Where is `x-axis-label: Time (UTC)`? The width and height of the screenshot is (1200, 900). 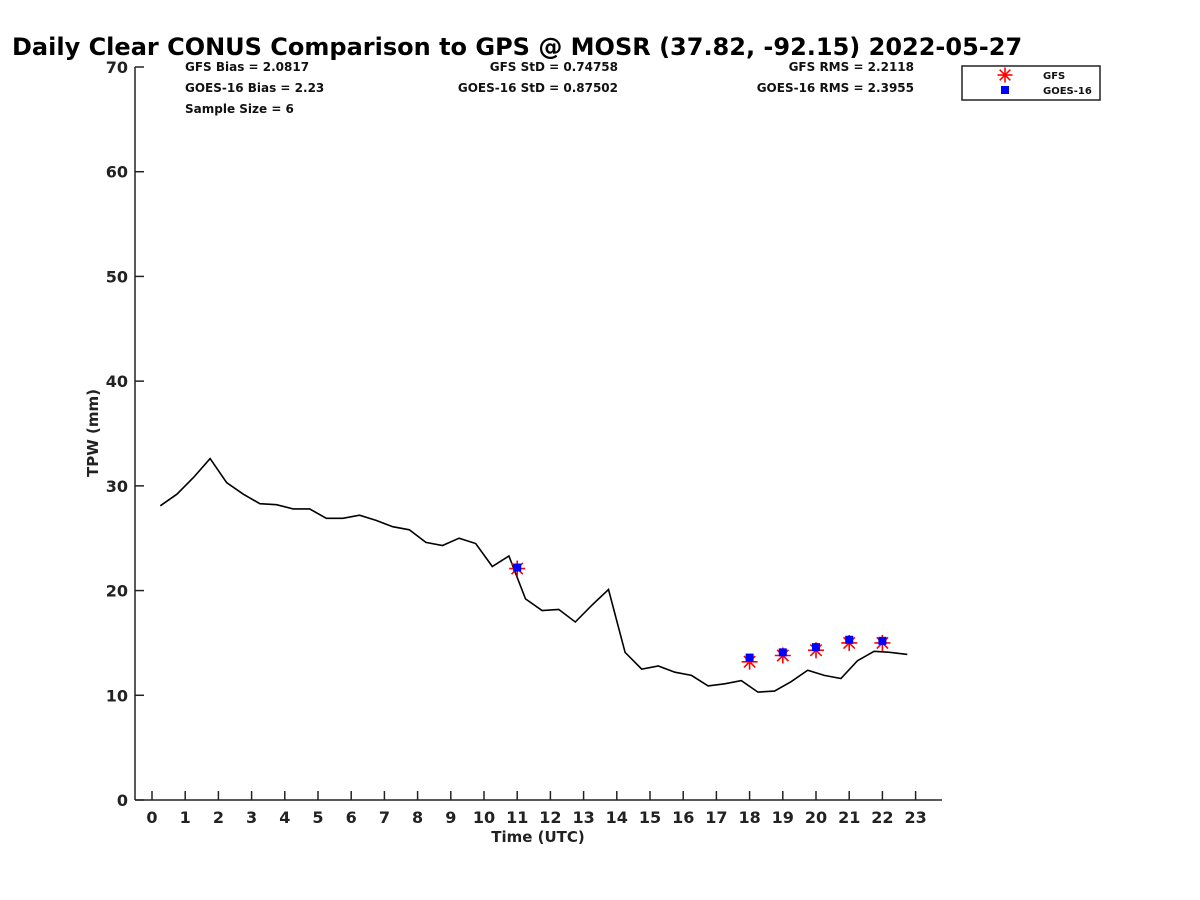
x-axis-label: Time (UTC) is located at coordinates (538, 837).